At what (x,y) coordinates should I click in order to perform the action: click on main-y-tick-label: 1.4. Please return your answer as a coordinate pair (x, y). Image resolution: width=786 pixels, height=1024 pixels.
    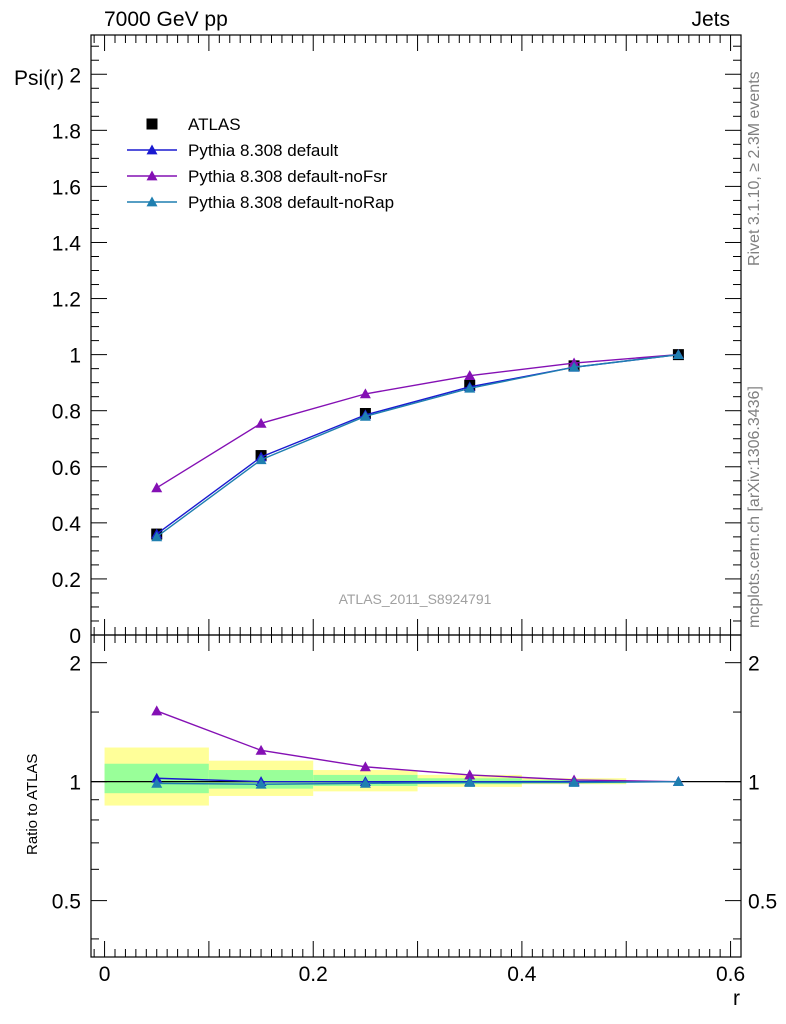
    Looking at the image, I should click on (67, 243).